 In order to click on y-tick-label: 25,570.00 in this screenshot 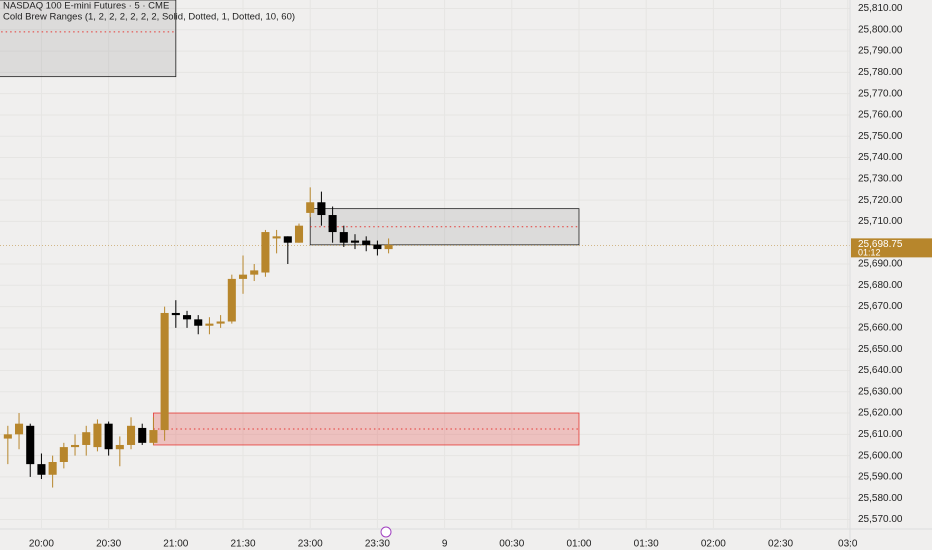, I will do `click(880, 519)`.